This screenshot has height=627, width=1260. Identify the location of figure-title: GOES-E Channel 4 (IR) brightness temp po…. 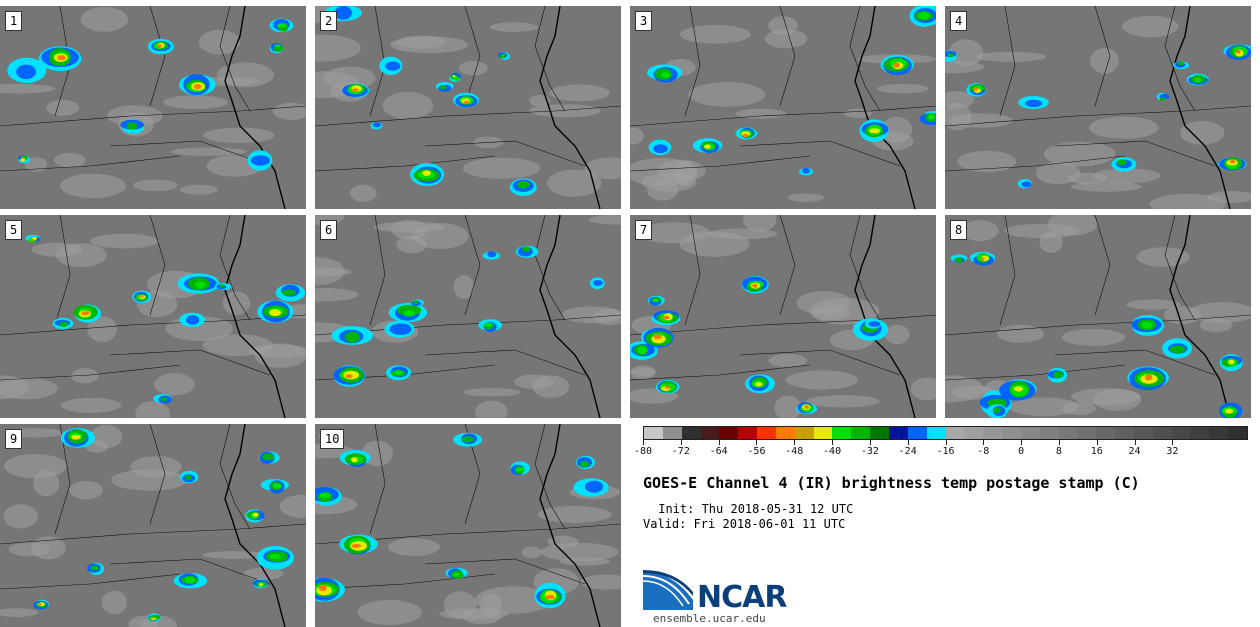
(891, 483).